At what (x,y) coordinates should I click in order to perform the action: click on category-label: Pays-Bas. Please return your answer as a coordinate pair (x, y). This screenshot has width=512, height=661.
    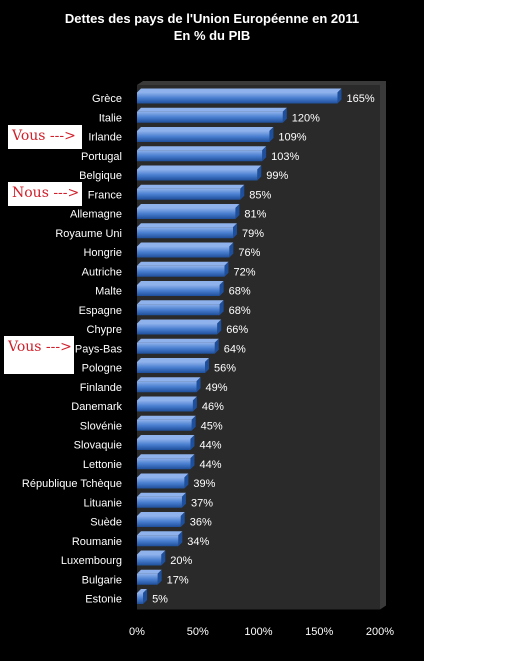
    Looking at the image, I should click on (99, 349).